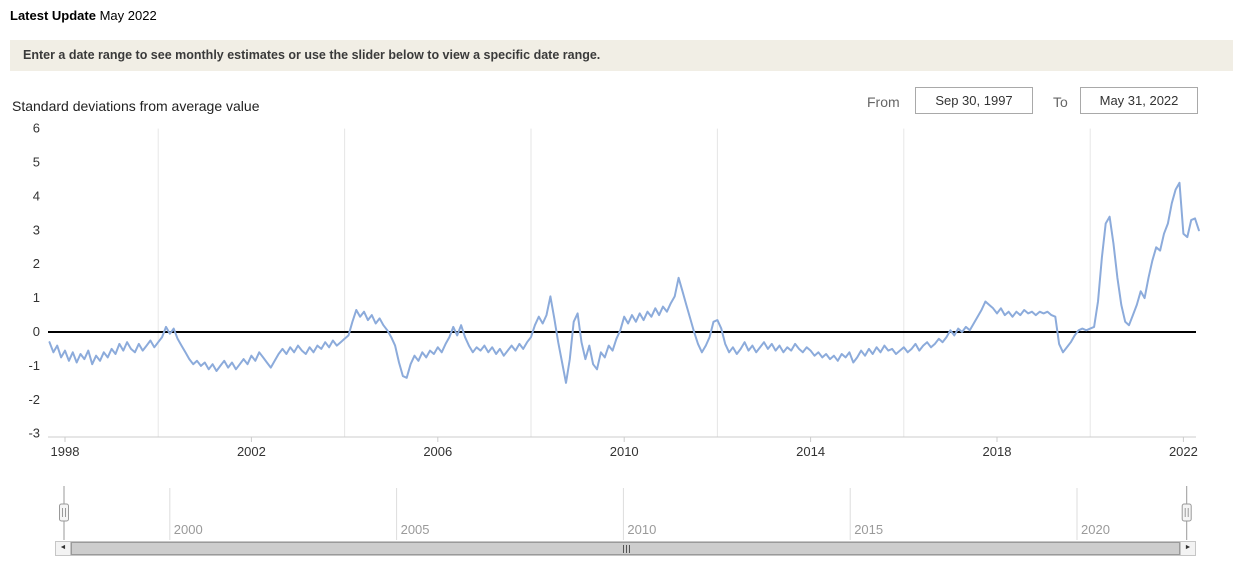 This screenshot has height=569, width=1243. What do you see at coordinates (810, 451) in the screenshot?
I see `x-tick-label: 2014` at bounding box center [810, 451].